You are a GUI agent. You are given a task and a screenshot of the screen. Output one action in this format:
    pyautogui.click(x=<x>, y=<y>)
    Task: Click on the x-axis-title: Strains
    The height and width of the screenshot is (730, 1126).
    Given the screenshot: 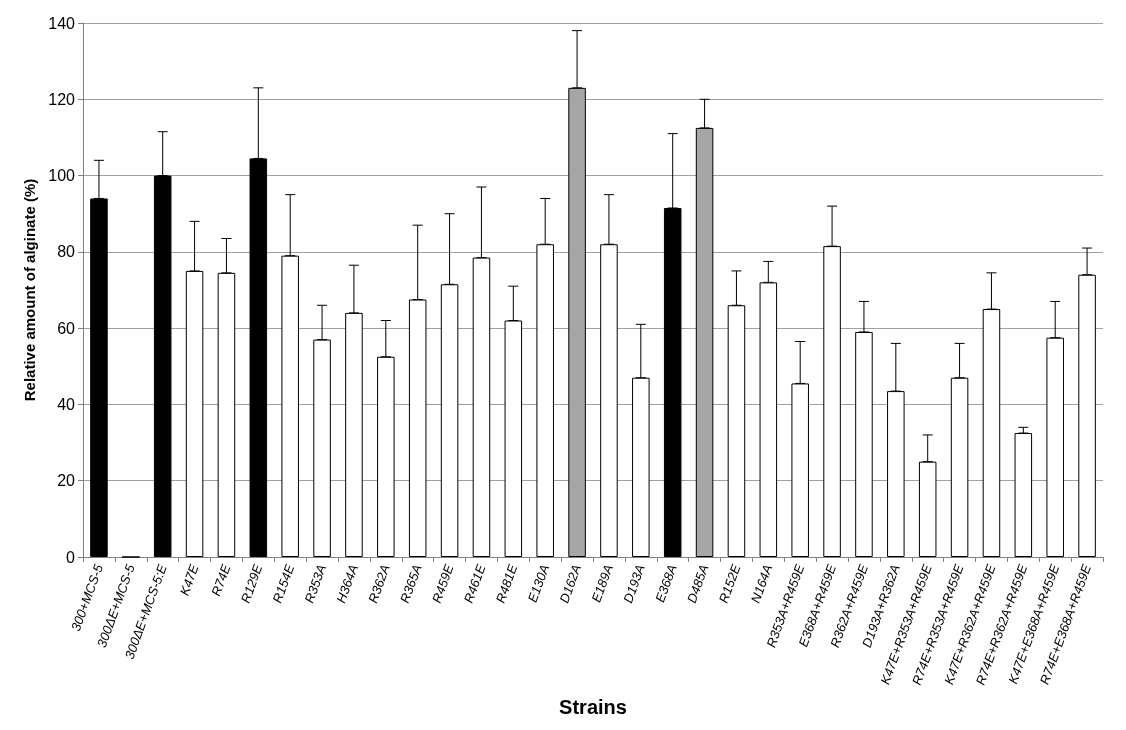 What is the action you would take?
    pyautogui.click(x=593, y=707)
    